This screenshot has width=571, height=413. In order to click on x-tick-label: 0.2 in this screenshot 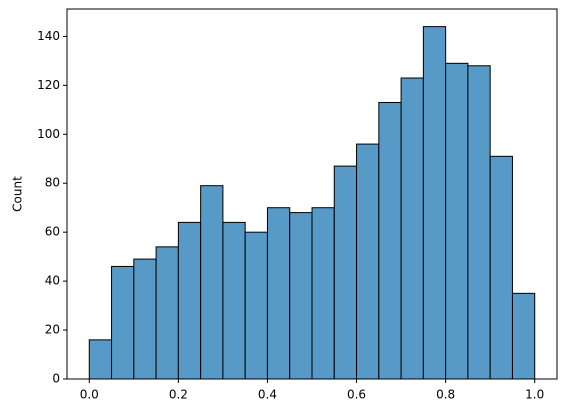, I will do `click(178, 395)`.